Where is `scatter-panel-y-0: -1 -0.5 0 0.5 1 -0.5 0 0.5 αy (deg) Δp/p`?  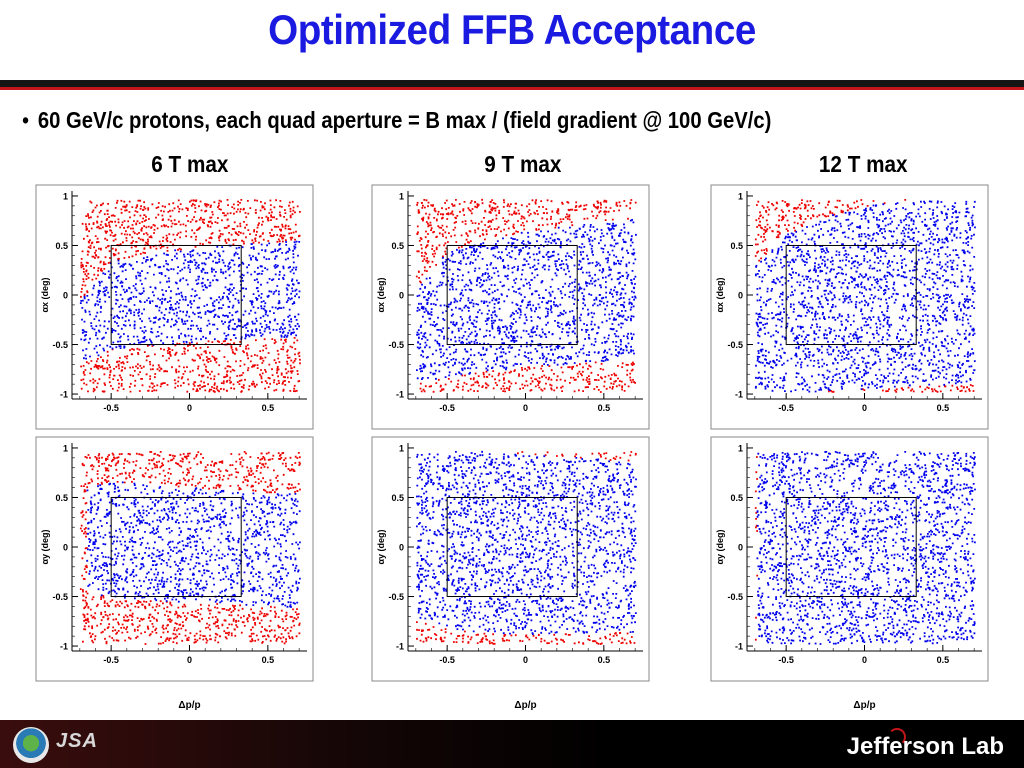 scatter-panel-y-0: -1 -0.5 0 0.5 1 -0.5 0 0.5 αy (deg) Δp/p is located at coordinates (174, 573).